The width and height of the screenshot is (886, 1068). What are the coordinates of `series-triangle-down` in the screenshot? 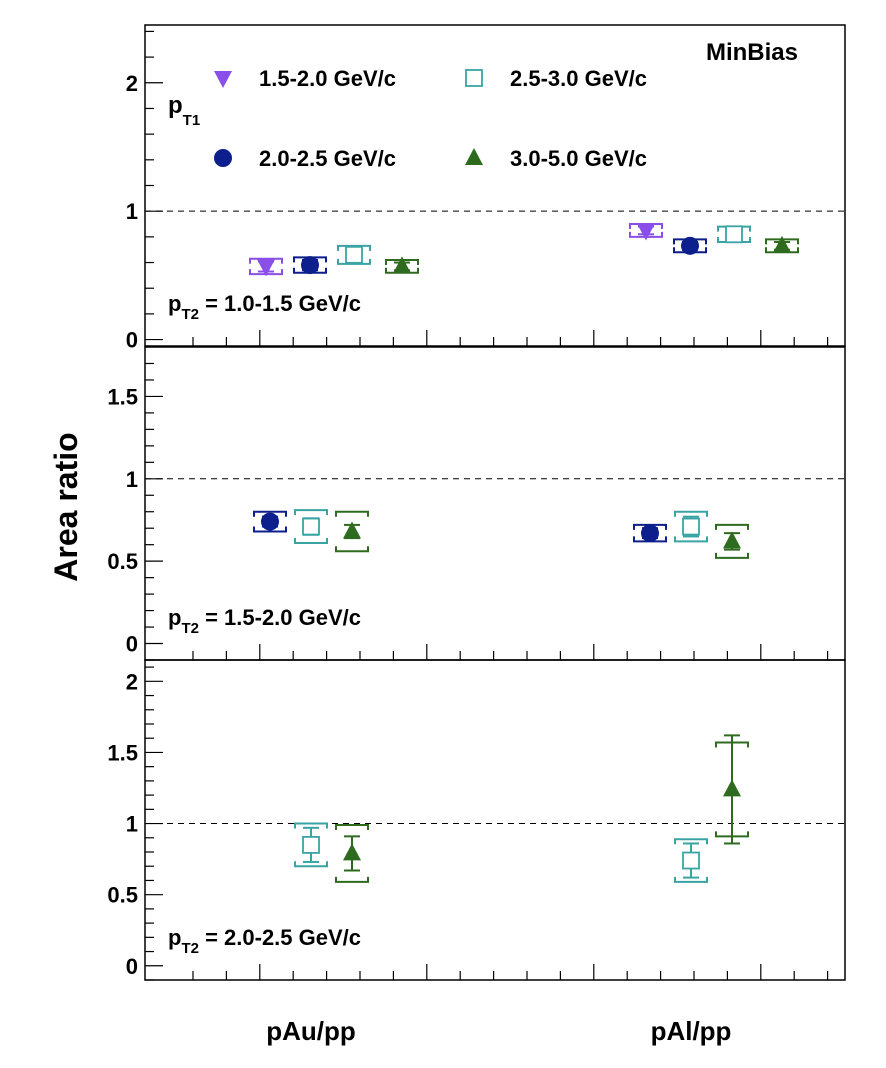 It's located at (456, 250).